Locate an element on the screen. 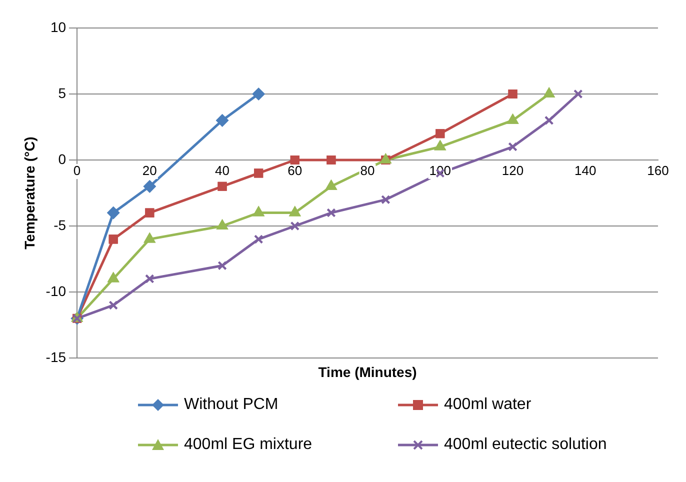  legend-label: 400ml EG mixture is located at coordinates (248, 445).